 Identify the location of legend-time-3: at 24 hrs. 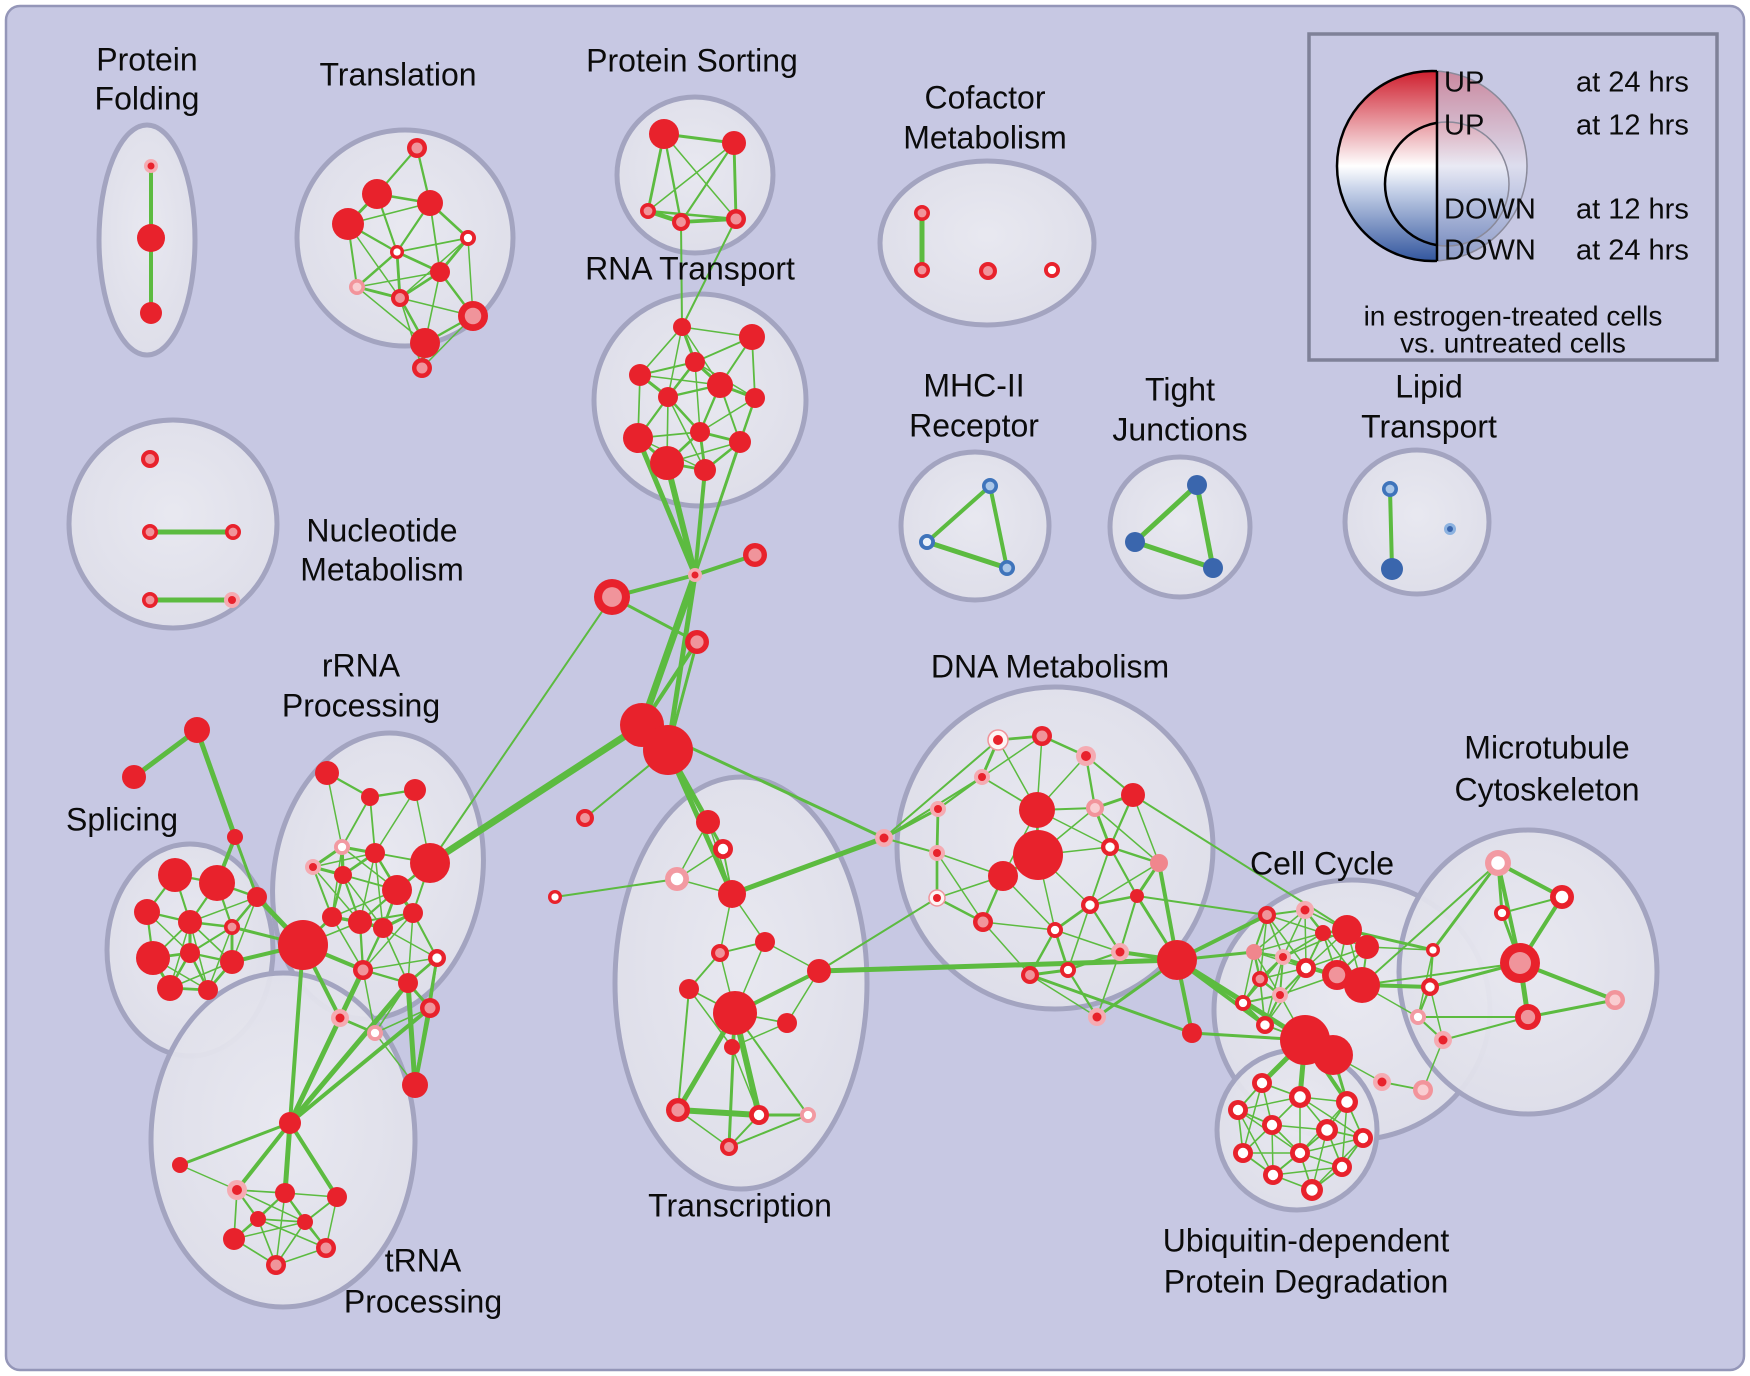
(1632, 251).